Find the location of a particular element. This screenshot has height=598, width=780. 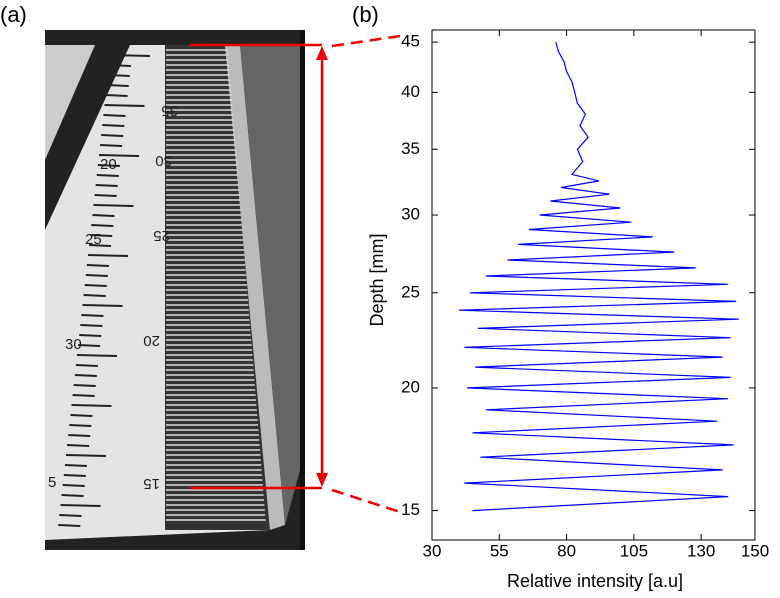

ruler-left is located at coordinates (70, 102).